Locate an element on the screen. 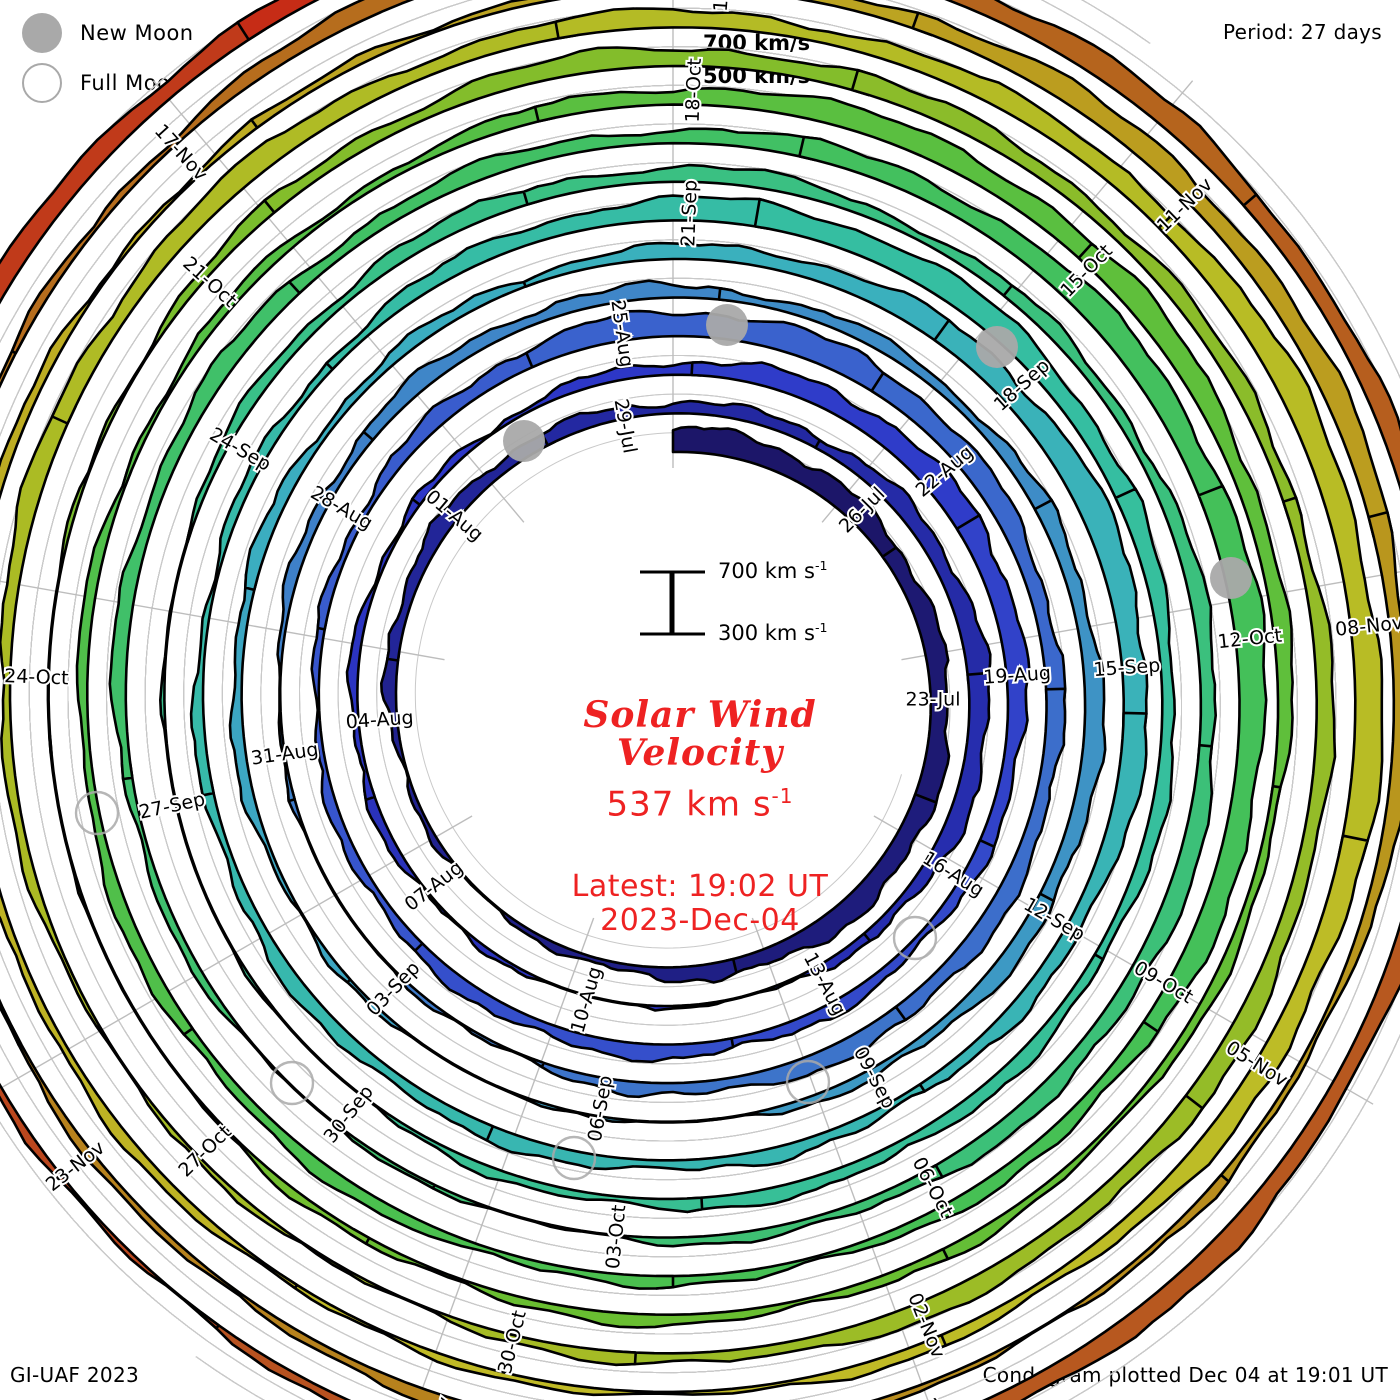 This screenshot has width=1400, height=1400. legend-label-new-moon: New Moon is located at coordinates (137, 33).